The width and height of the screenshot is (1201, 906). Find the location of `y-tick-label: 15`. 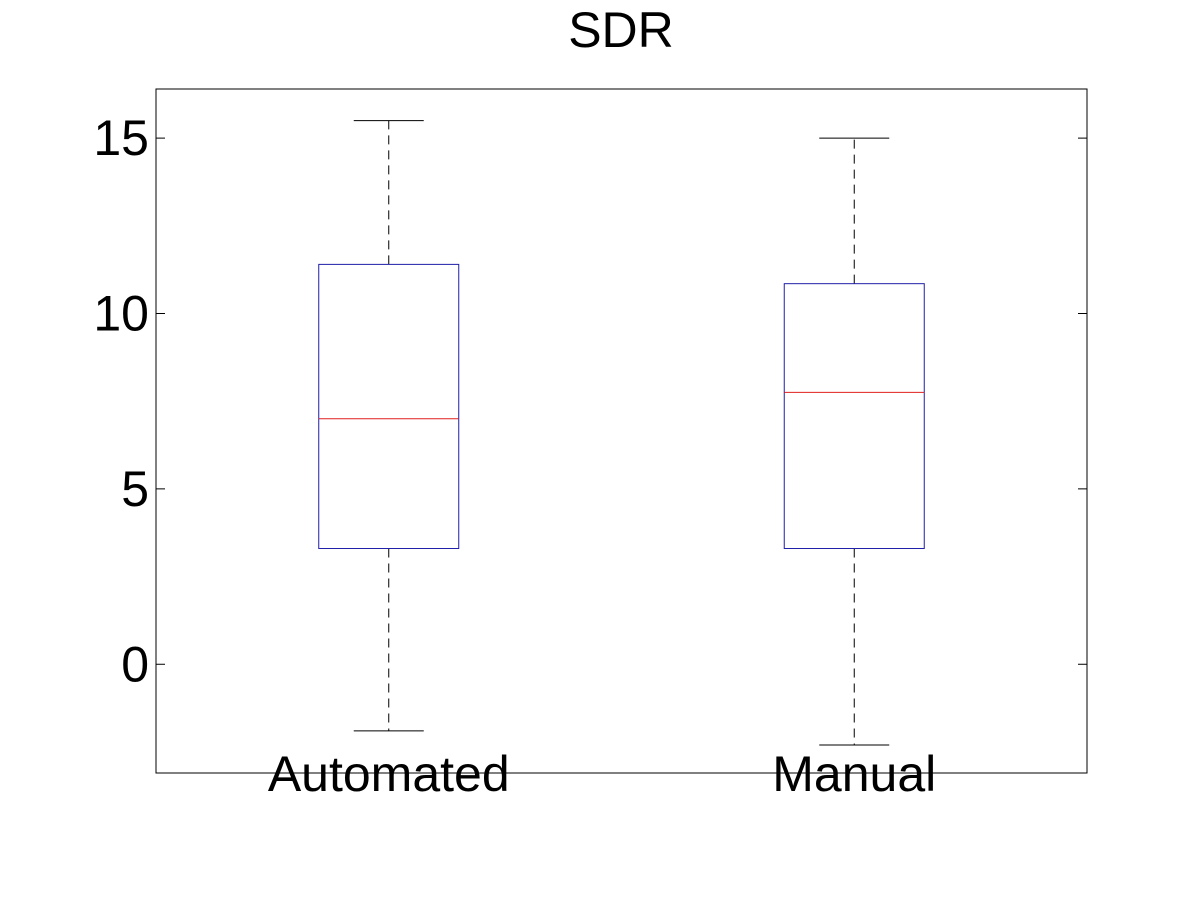

y-tick-label: 15 is located at coordinates (121, 138).